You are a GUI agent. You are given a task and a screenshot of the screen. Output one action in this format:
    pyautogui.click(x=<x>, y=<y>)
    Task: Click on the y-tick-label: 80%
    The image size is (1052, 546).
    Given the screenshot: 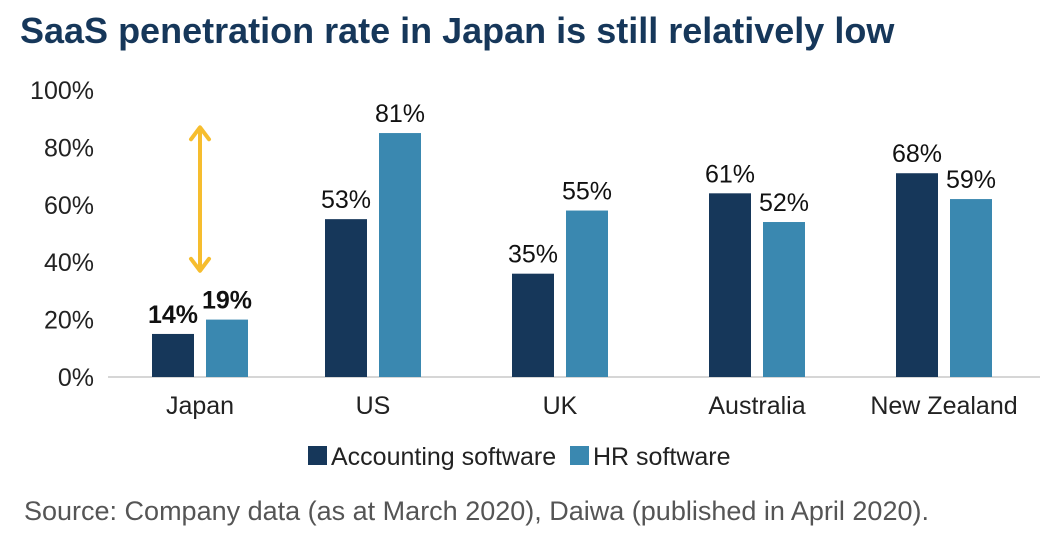 What is the action you would take?
    pyautogui.click(x=69, y=148)
    